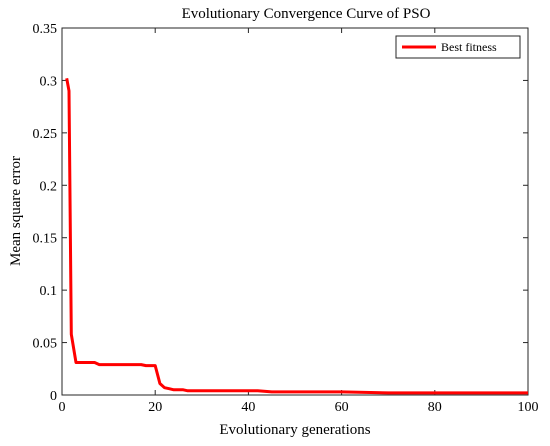  I want to click on y-tick-label: 0.3, so click(49, 81).